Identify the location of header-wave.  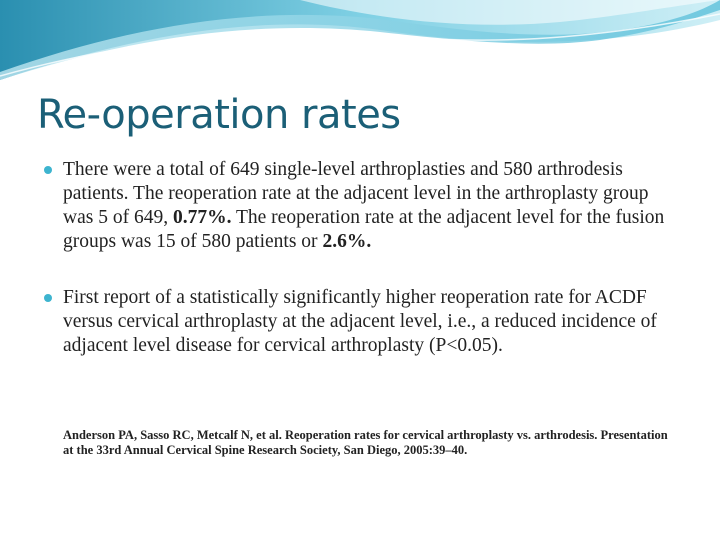
(360, 40).